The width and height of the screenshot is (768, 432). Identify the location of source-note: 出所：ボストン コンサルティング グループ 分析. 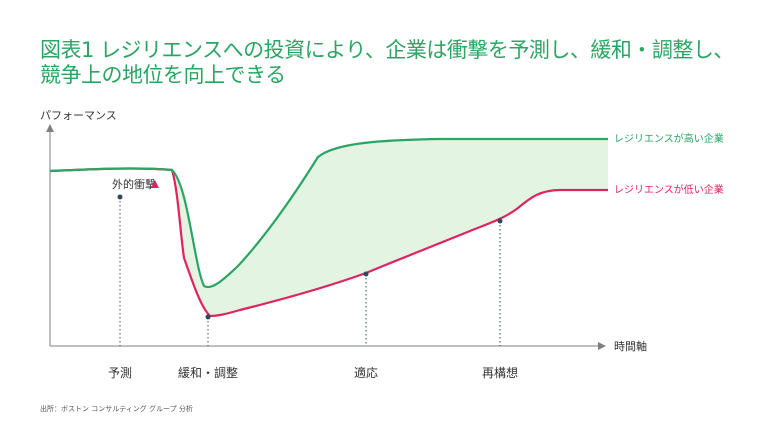
(116, 409).